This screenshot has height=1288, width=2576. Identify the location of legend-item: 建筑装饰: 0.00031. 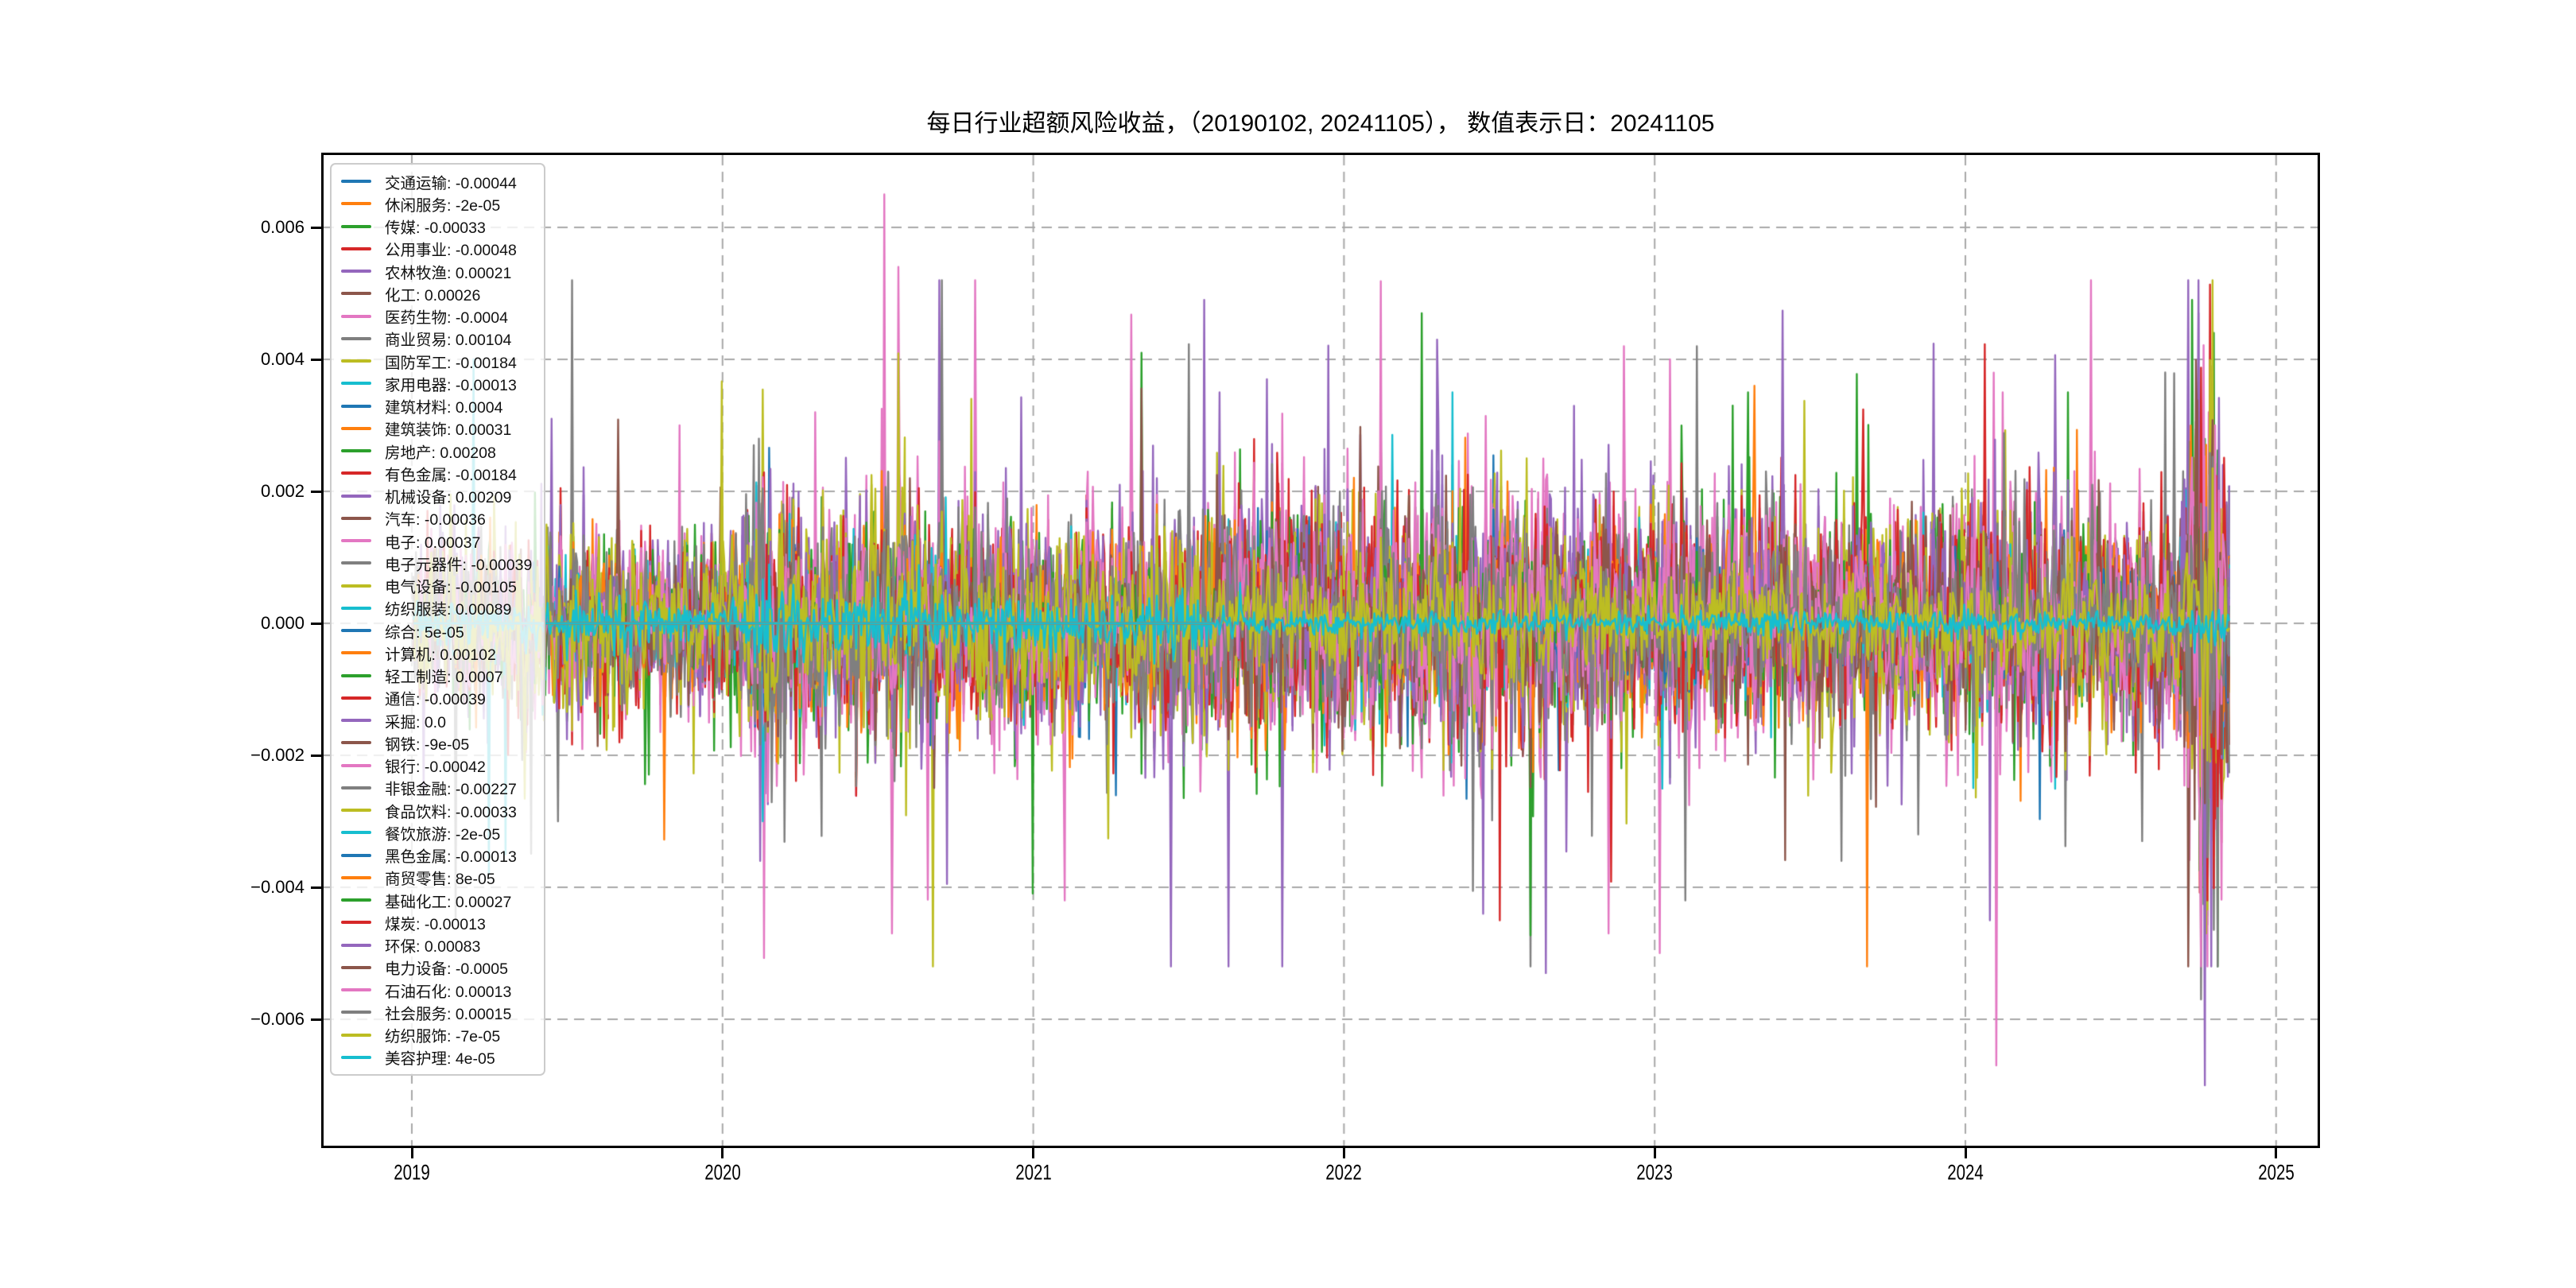
(440, 428).